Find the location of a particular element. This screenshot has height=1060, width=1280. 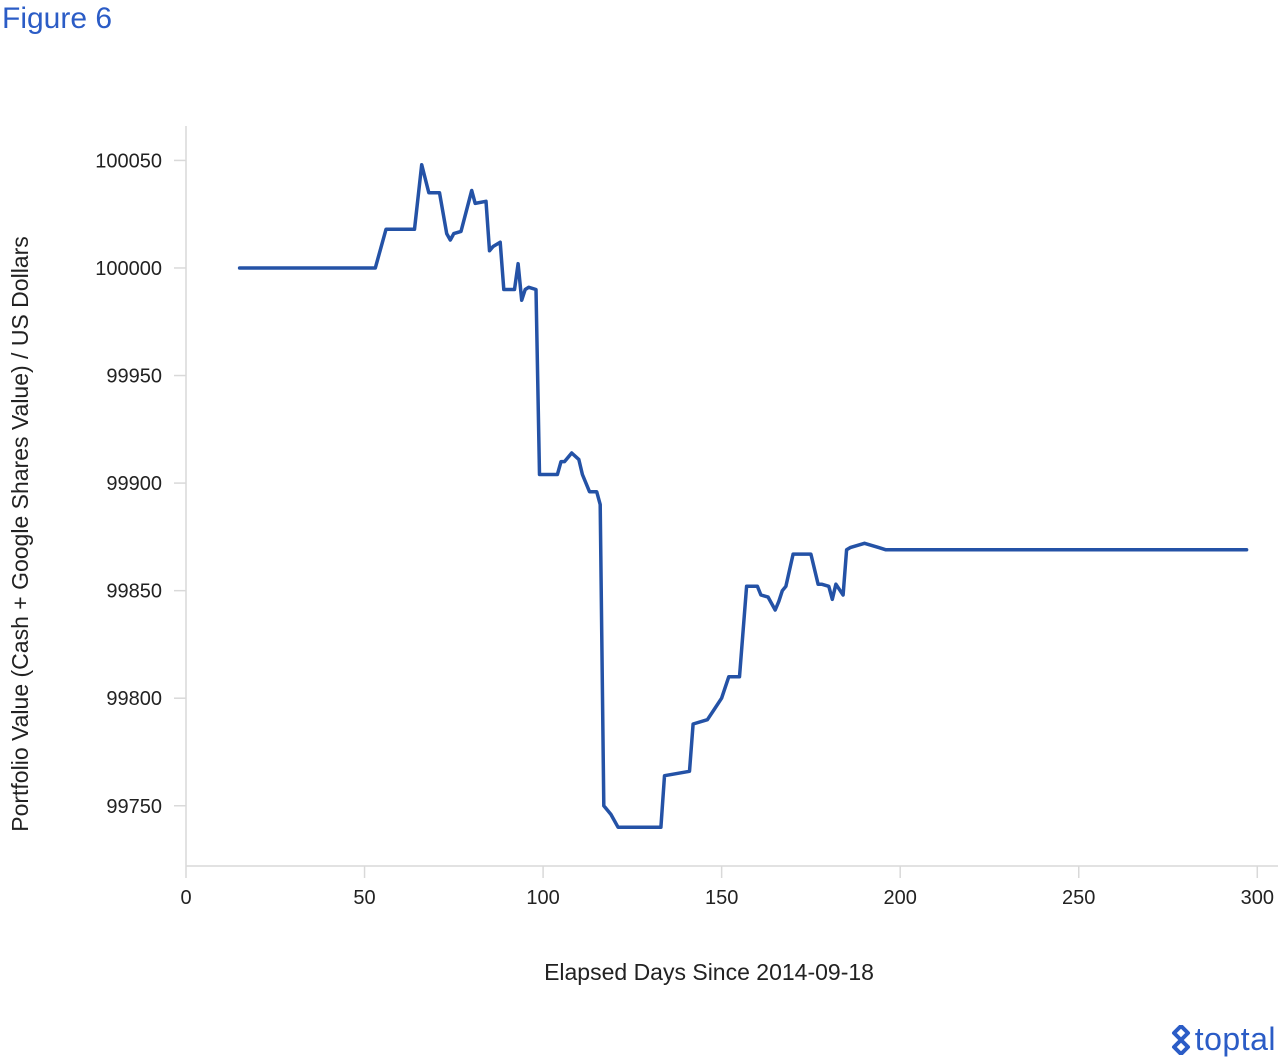

x-tick-label: 0 is located at coordinates (185, 898).